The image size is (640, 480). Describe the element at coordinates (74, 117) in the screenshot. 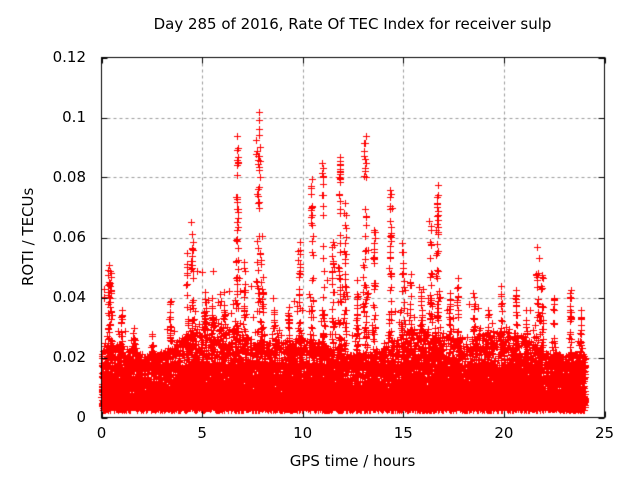

I see `y-tick-label: 0.1` at that location.